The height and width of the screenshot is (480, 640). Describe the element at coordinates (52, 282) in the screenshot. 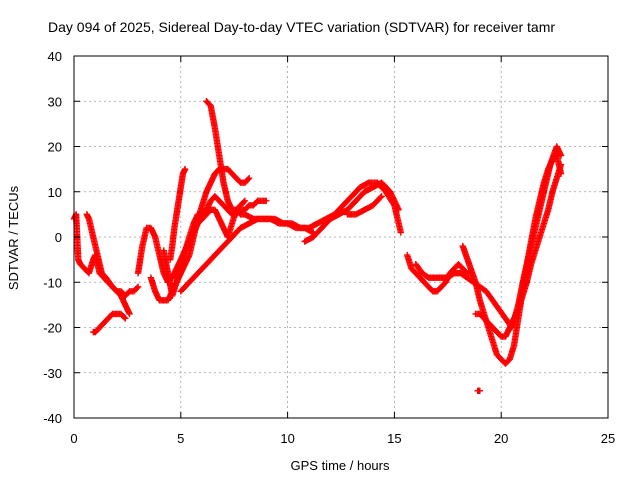

I see `y-tick-label: -10` at that location.